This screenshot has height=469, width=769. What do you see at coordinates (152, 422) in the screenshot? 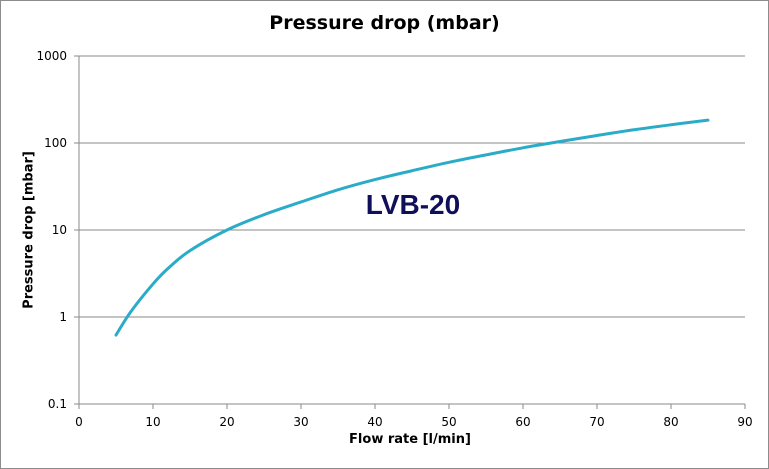
I see `x-tick-label: 10` at bounding box center [152, 422].